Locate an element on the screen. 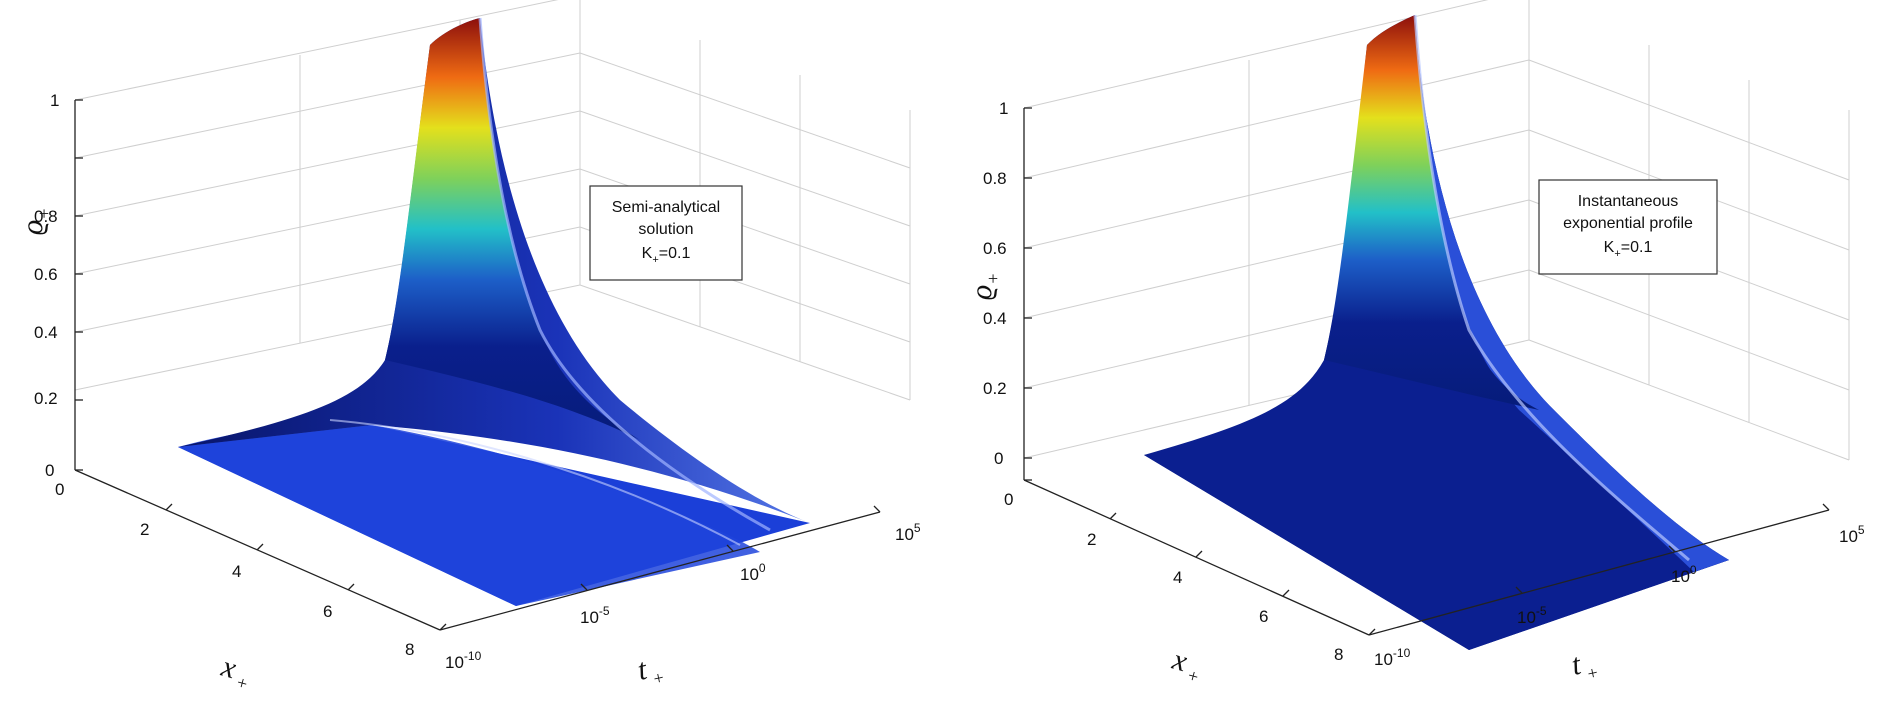 The height and width of the screenshot is (701, 1898). annotation-line: Instantaneous is located at coordinates (1628, 201).